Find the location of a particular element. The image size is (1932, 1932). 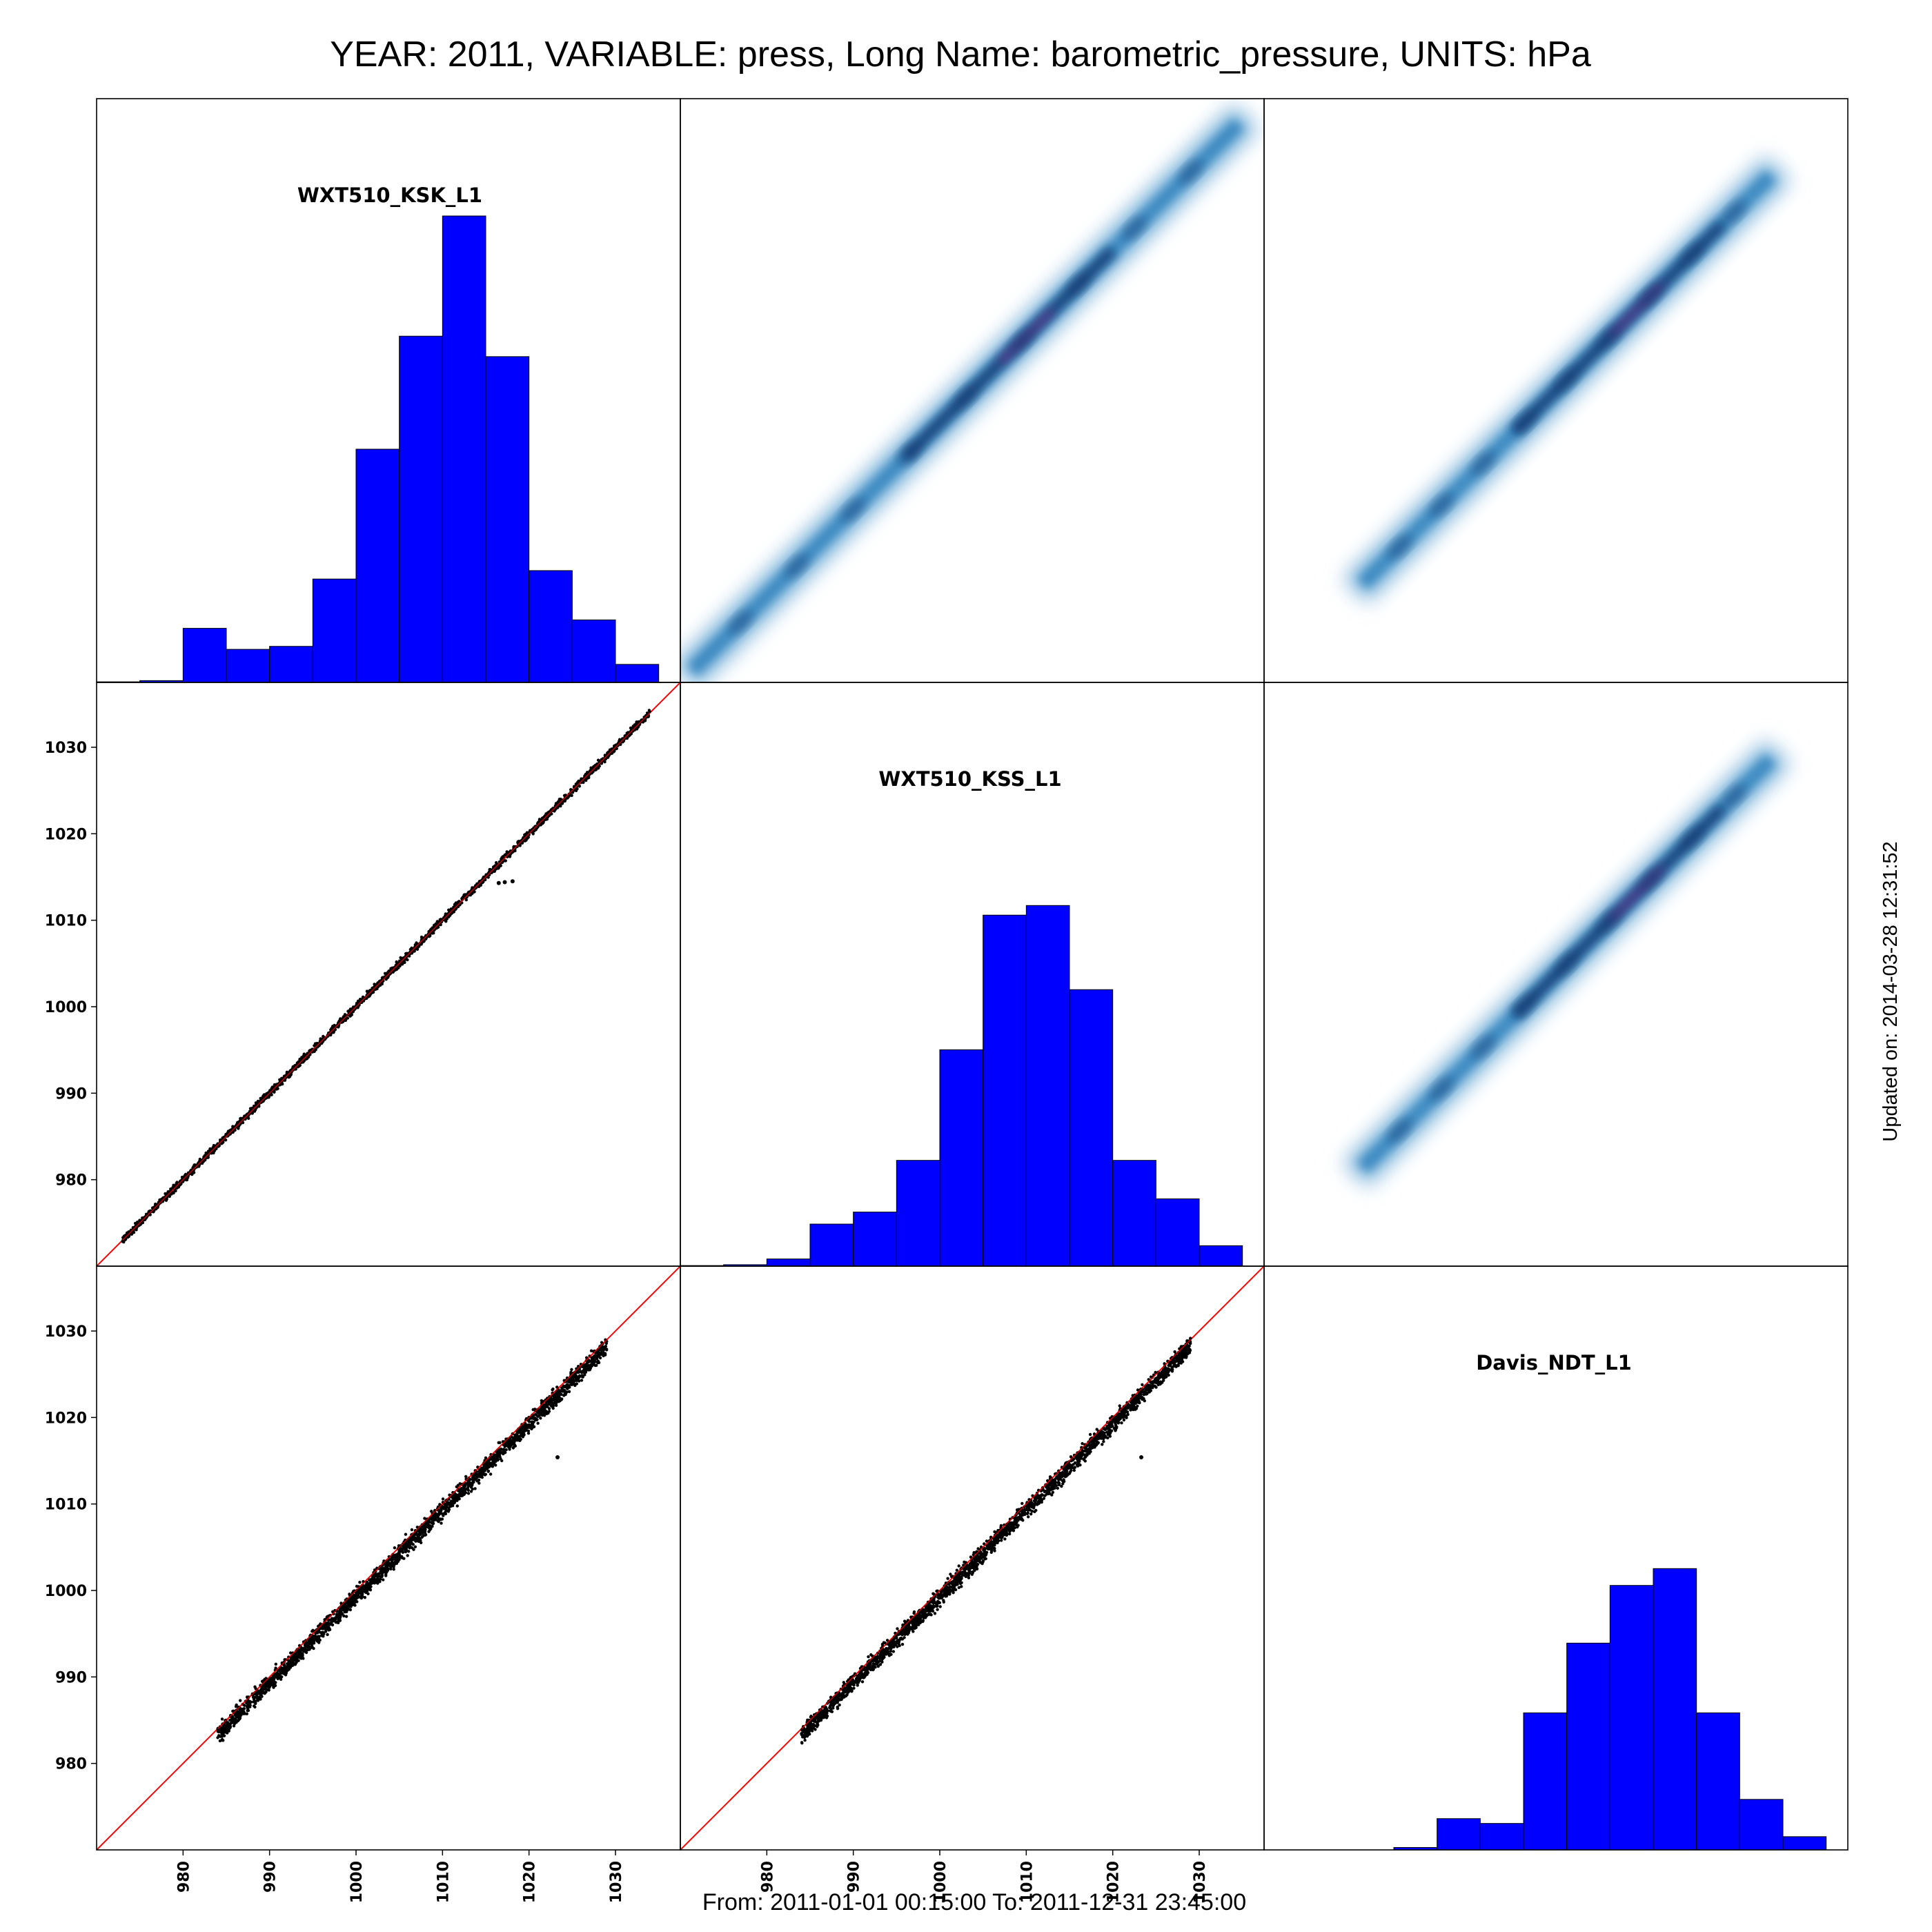

panel-frame is located at coordinates (1556, 1558).